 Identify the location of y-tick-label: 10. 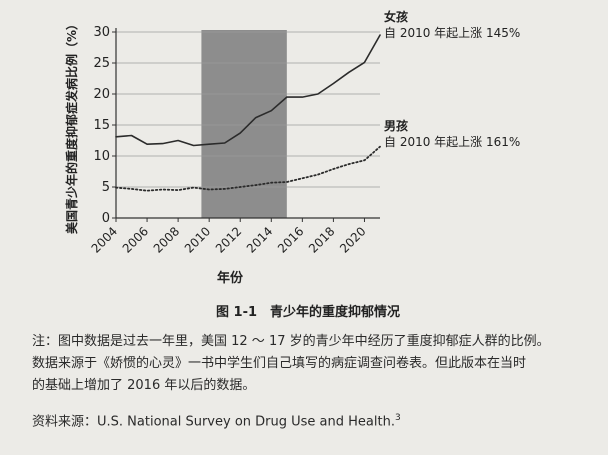
(101, 156).